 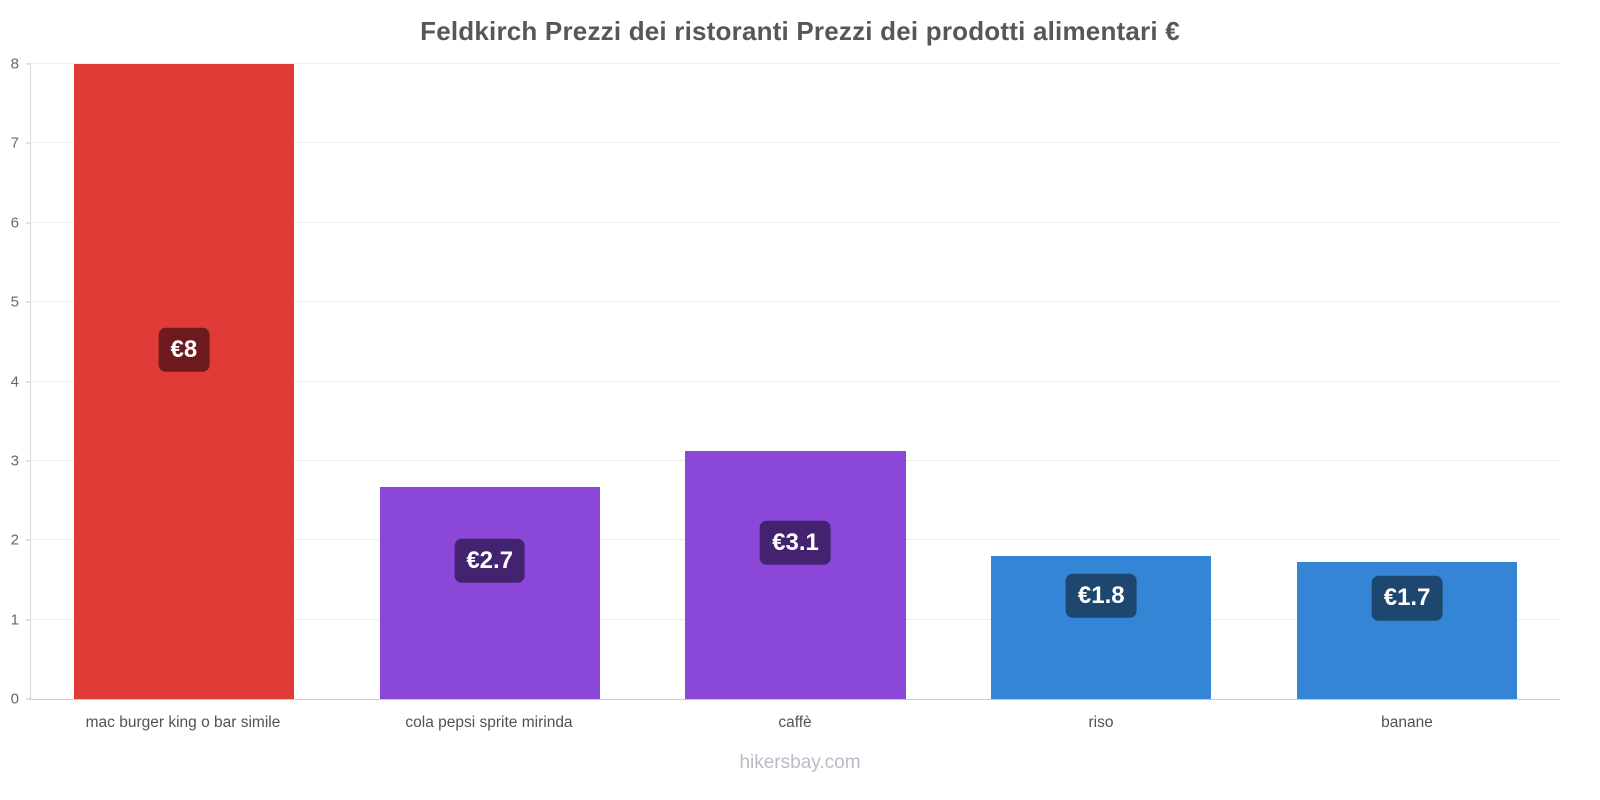 I want to click on x-category-label: caffè, so click(x=795, y=722).